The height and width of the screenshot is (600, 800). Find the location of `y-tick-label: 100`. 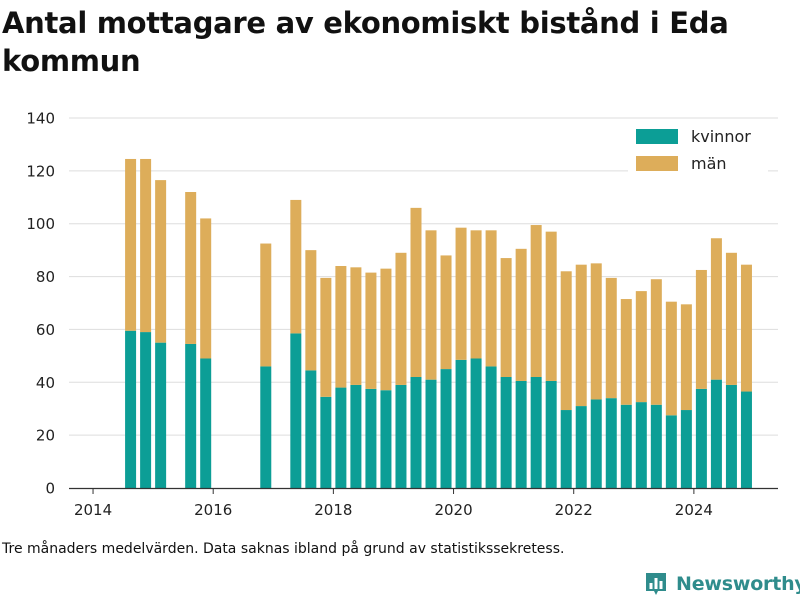

y-tick-label: 100 is located at coordinates (40, 224).